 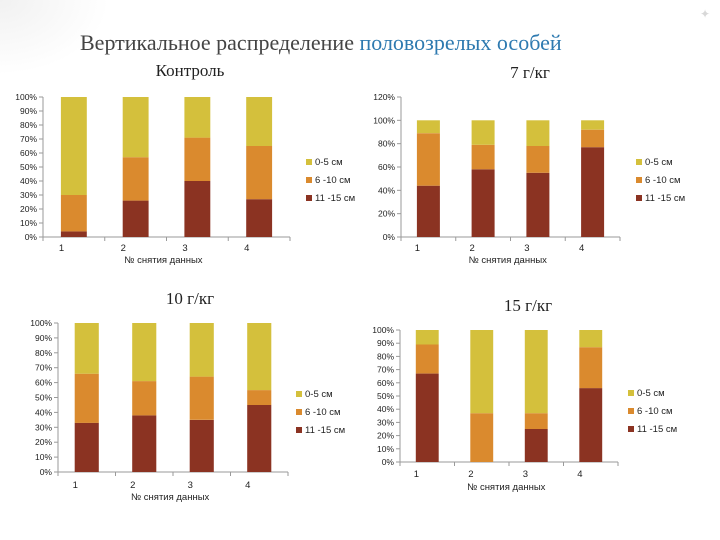 I want to click on chart-title-10: 10 г/кг, so click(x=190, y=298).